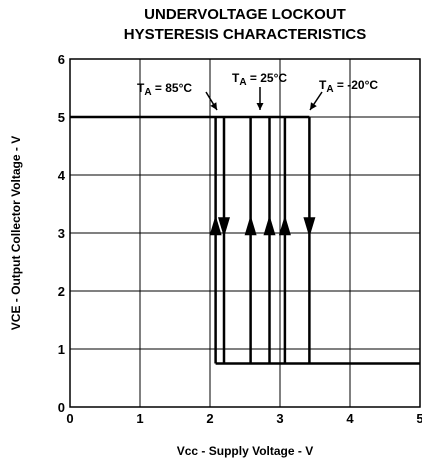 The image size is (422, 461). Describe the element at coordinates (419, 418) in the screenshot. I see `x-tick-label: 5` at that location.